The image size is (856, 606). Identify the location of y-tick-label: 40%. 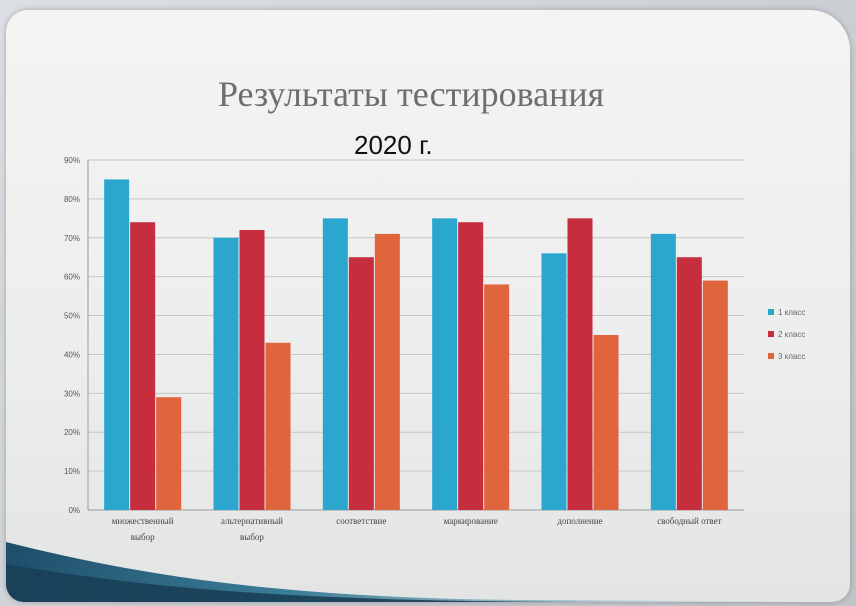
(72, 354).